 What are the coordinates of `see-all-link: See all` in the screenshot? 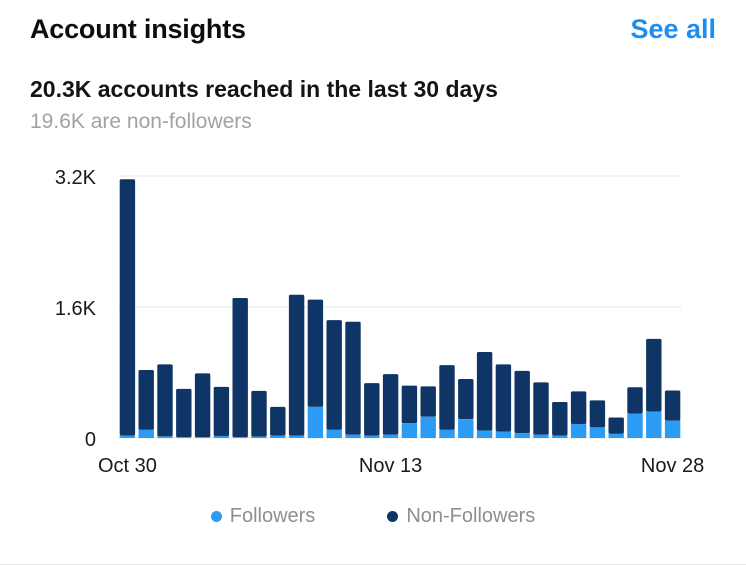 It's located at (673, 29).